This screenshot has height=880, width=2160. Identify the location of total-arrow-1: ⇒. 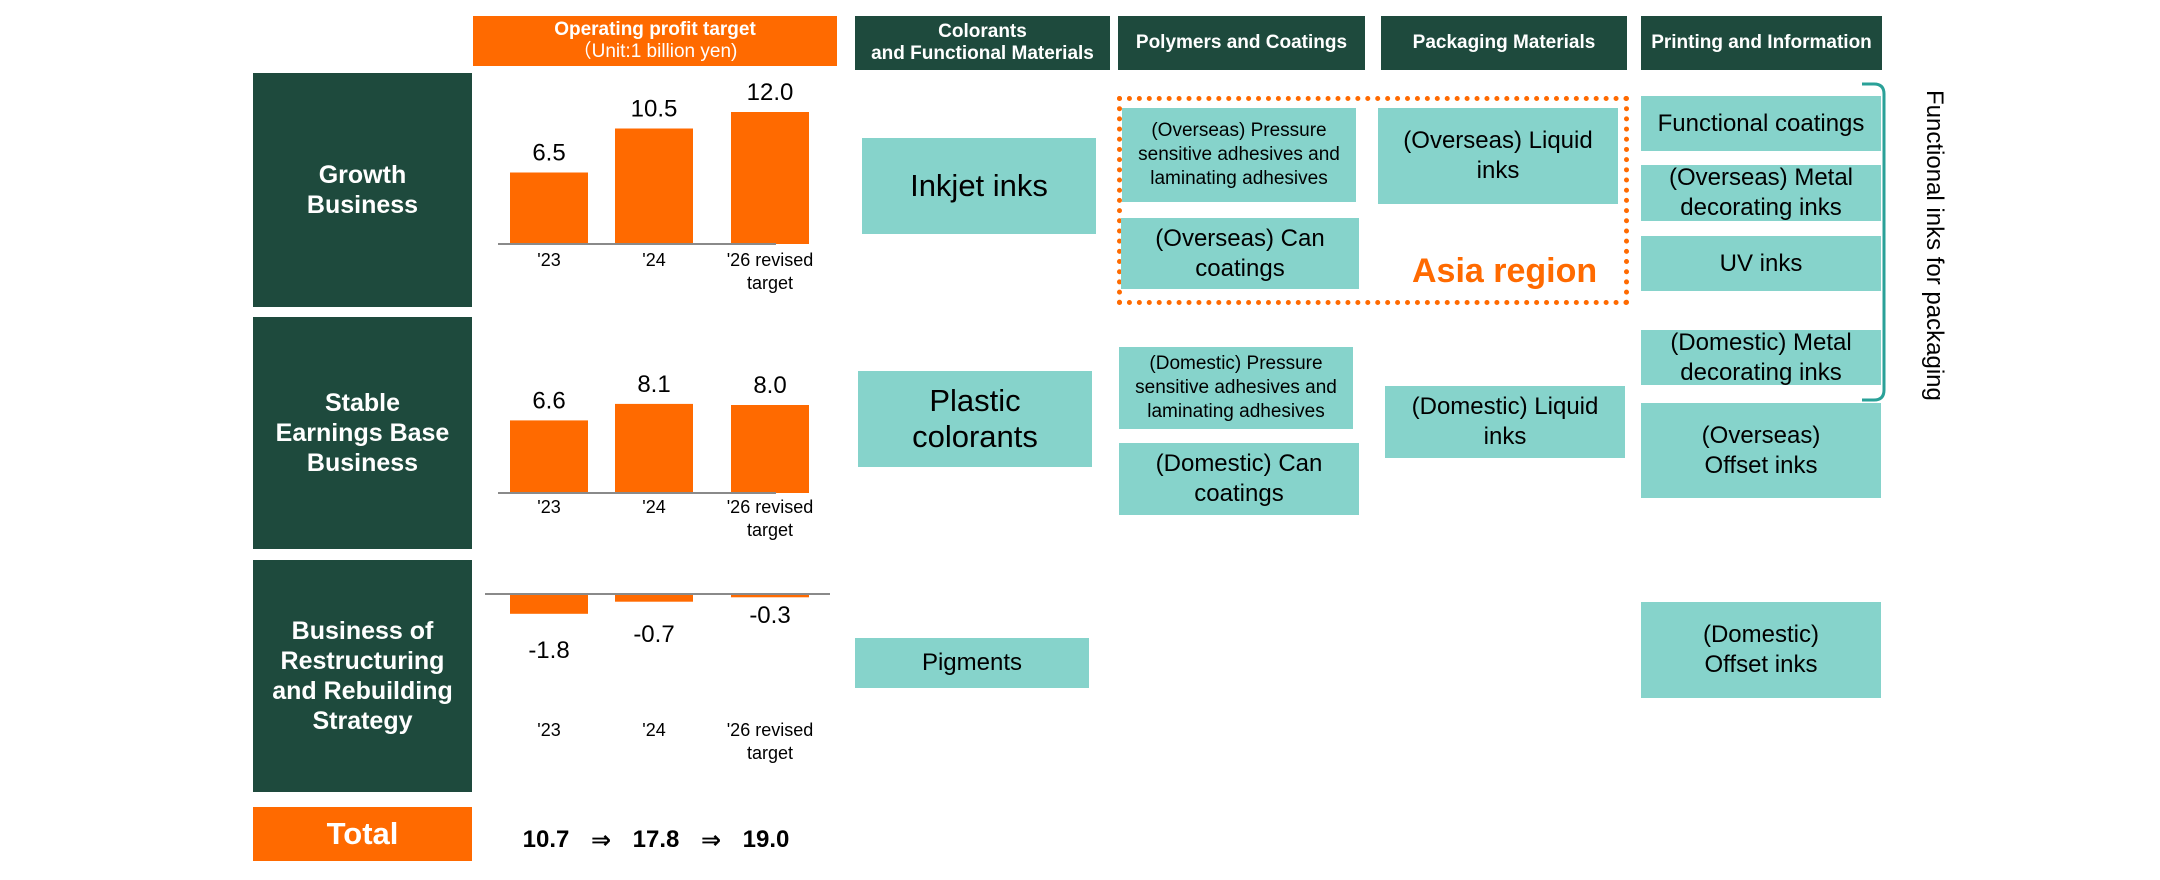
(601, 840).